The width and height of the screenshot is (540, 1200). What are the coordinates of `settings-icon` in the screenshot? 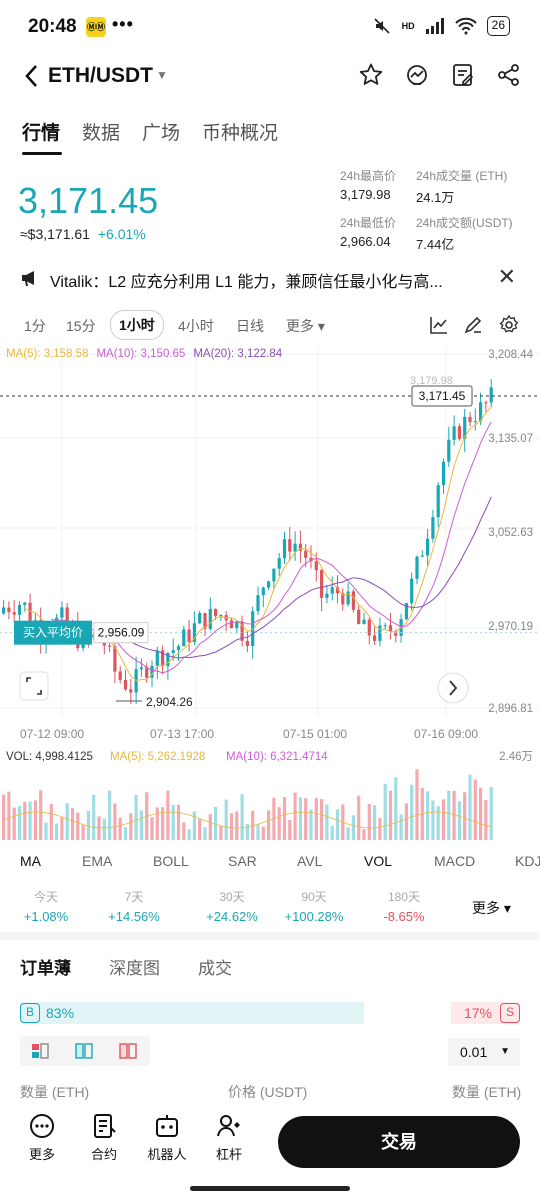 It's located at (509, 325).